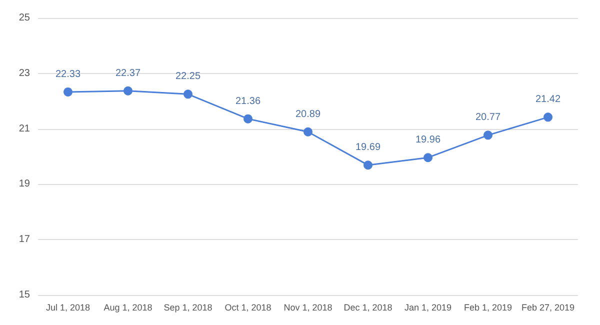 The image size is (600, 325). What do you see at coordinates (128, 307) in the screenshot?
I see `x-tick-label: Aug 1, 2018` at bounding box center [128, 307].